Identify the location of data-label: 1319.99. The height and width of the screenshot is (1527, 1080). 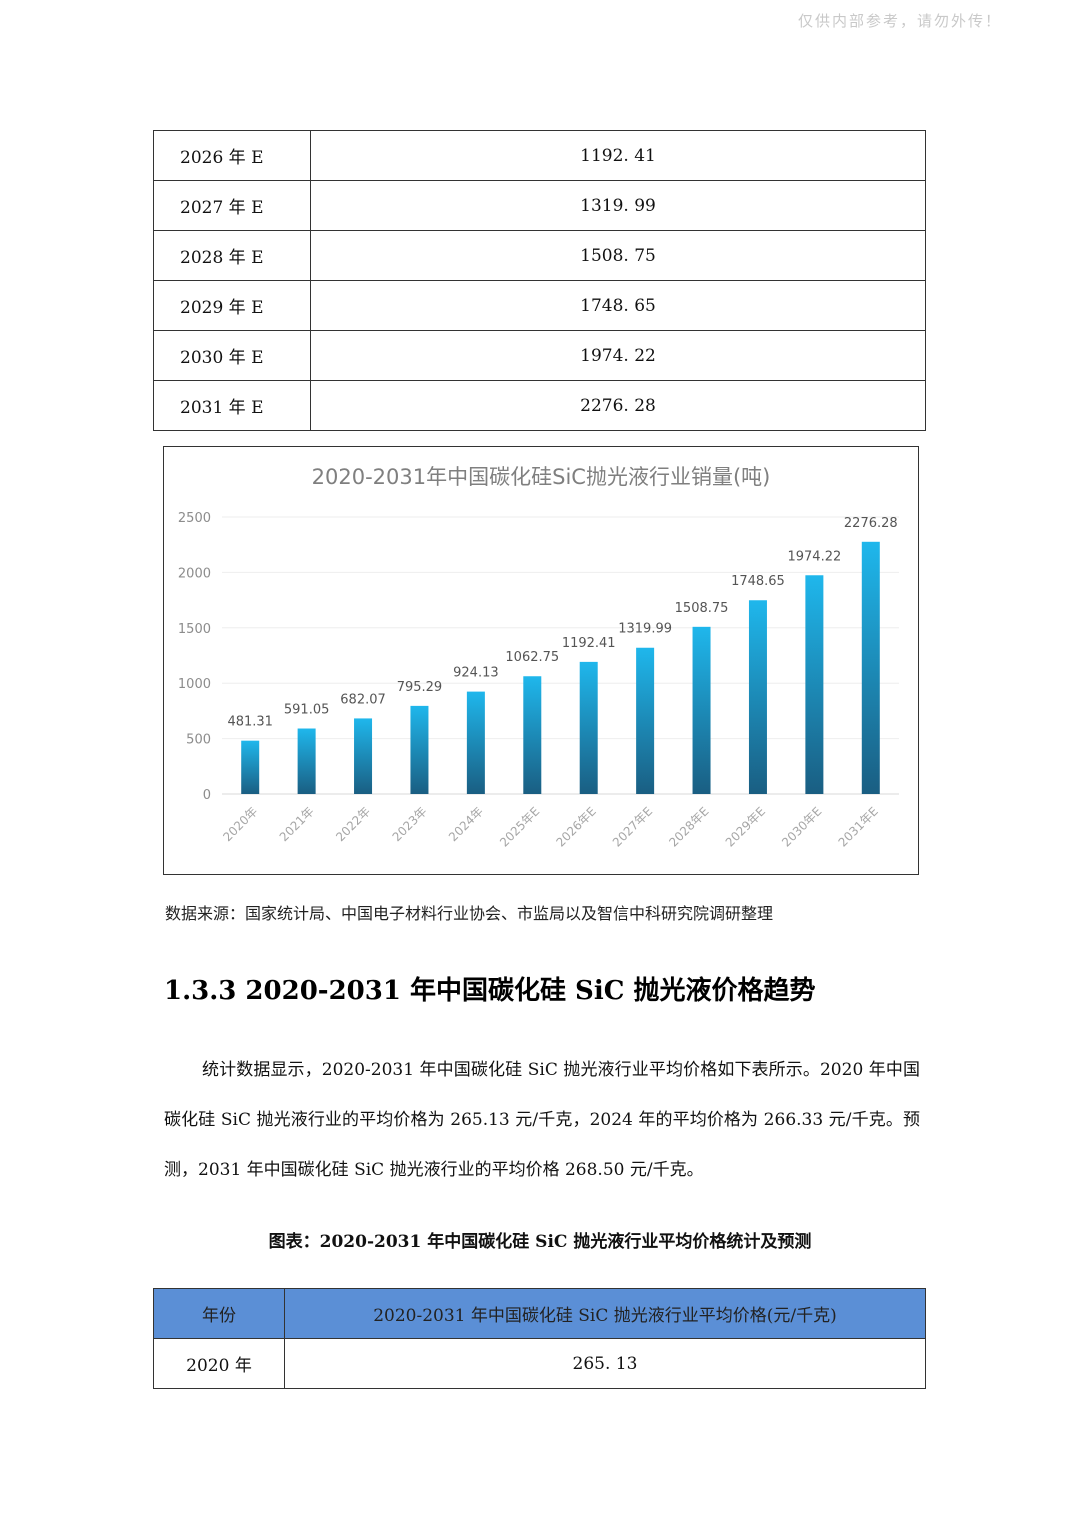
(645, 629).